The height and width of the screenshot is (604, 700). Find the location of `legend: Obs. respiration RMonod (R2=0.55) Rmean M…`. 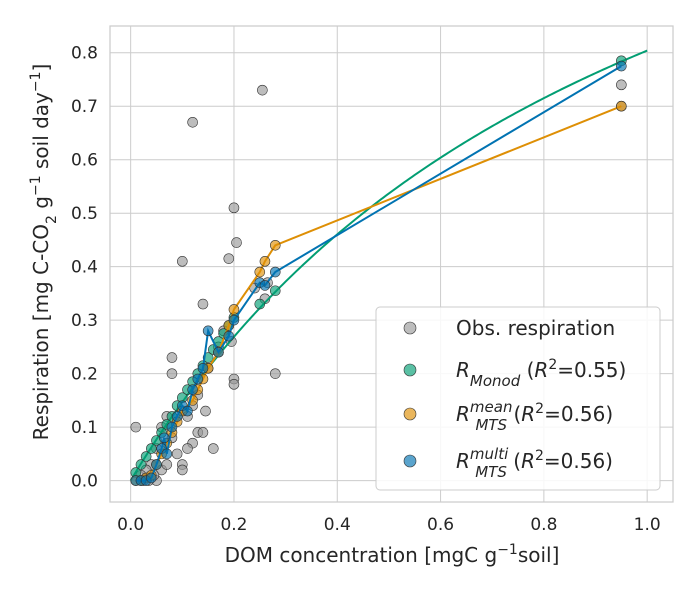

legend: Obs. respiration RMonod (R2=0.55) Rmean M… is located at coordinates (518, 398).